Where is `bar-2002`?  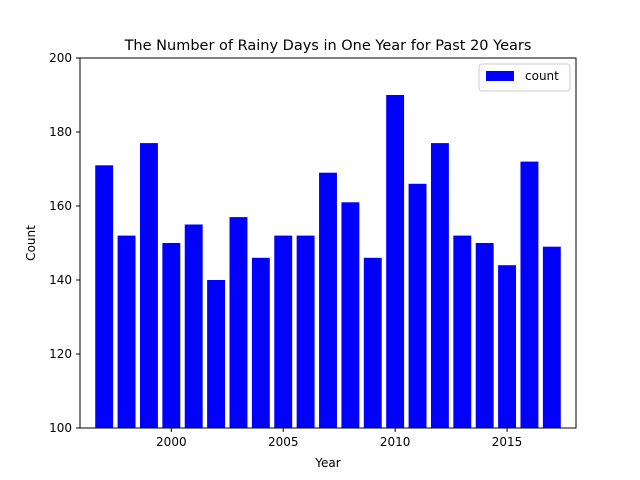
bar-2002 is located at coordinates (216, 354).